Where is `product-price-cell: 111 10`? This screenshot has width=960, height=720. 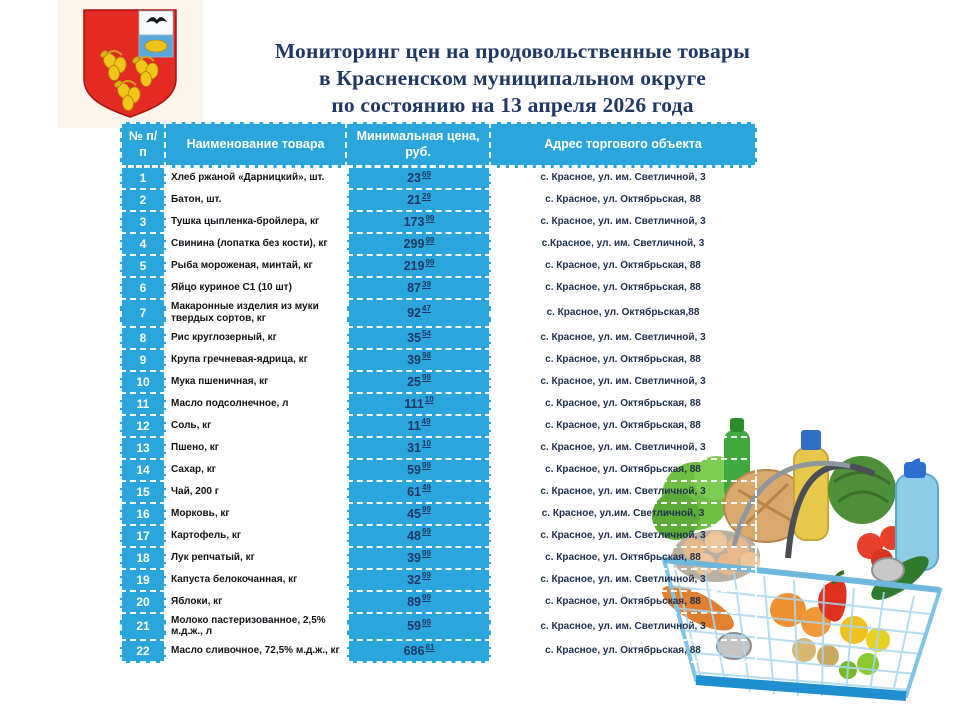 product-price-cell: 111 10 is located at coordinates (419, 404).